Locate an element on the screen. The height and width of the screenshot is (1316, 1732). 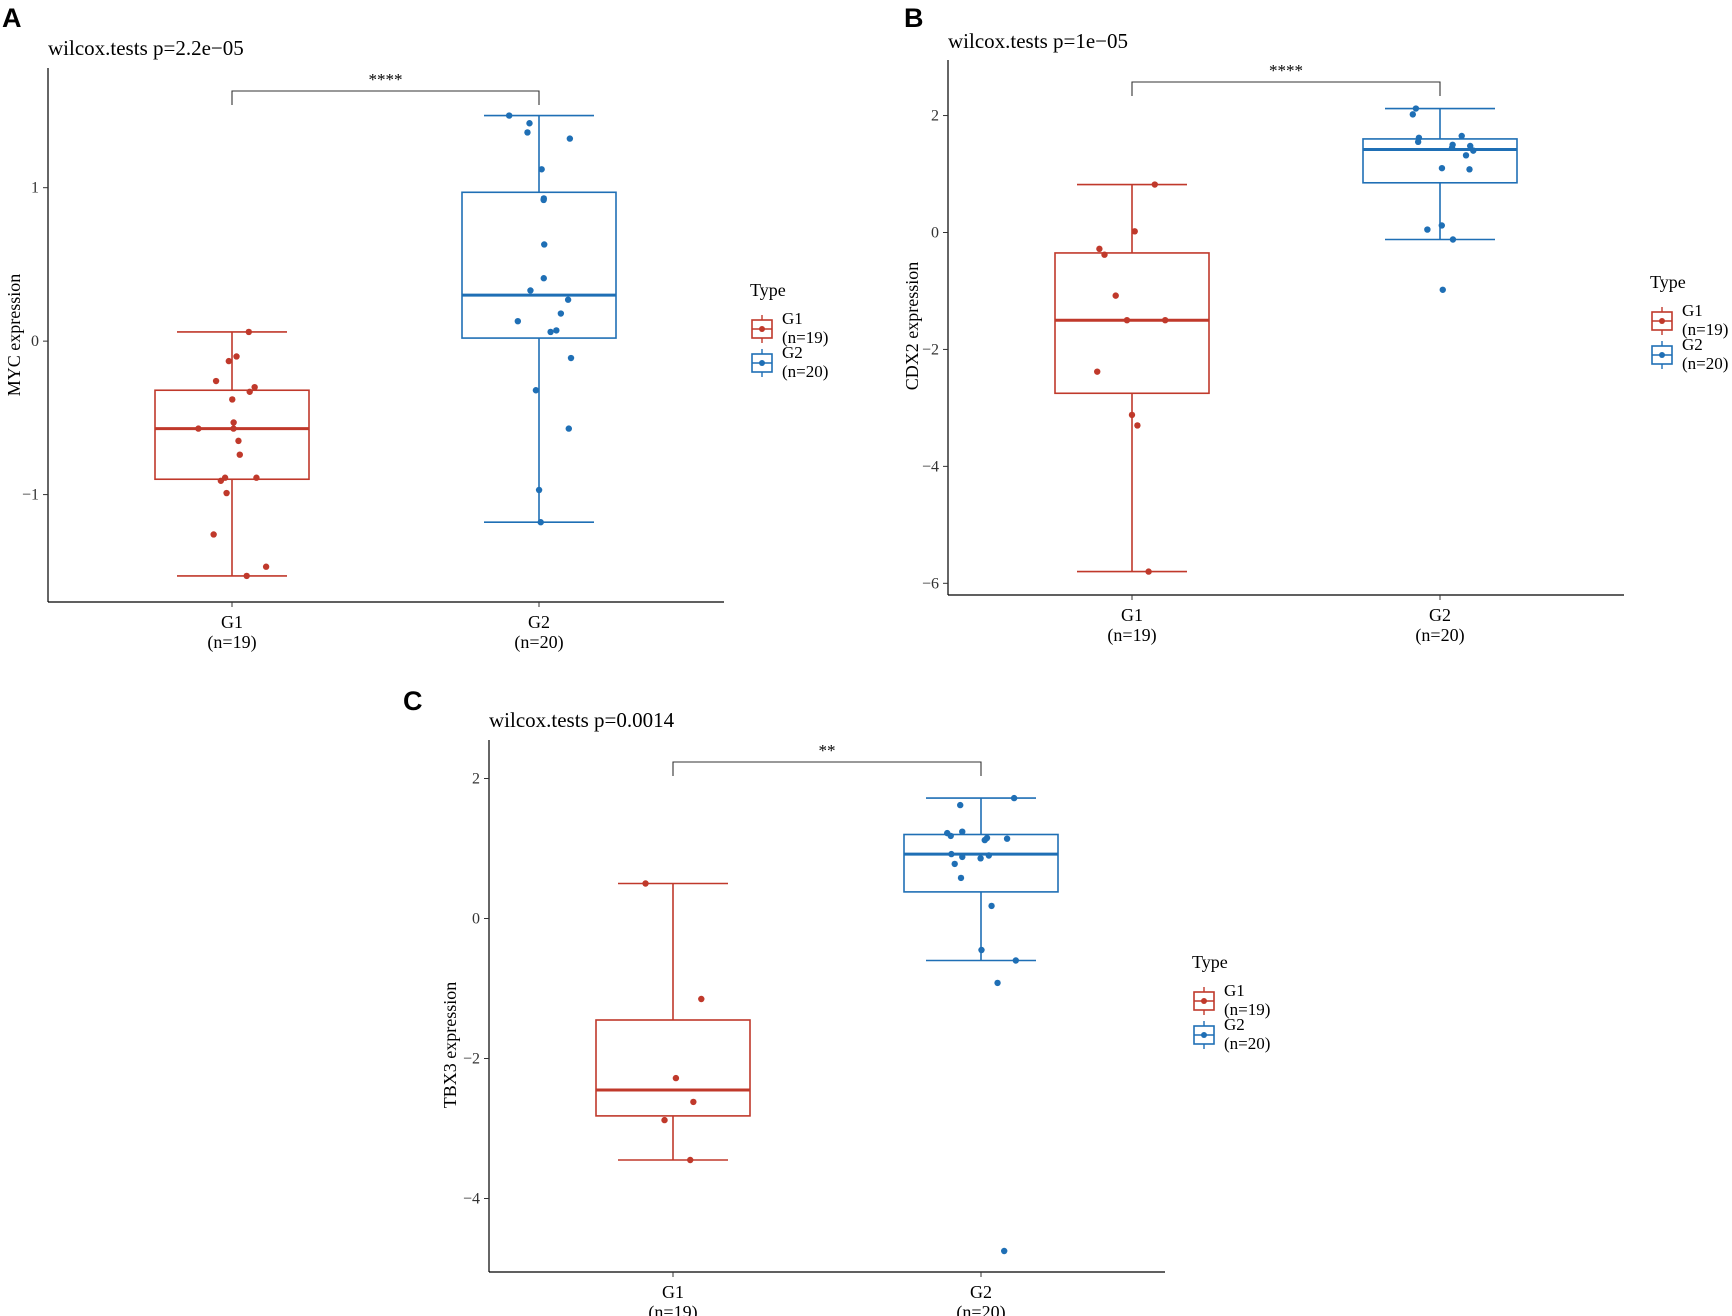
y-tick-label: −2 is located at coordinates (930, 349).